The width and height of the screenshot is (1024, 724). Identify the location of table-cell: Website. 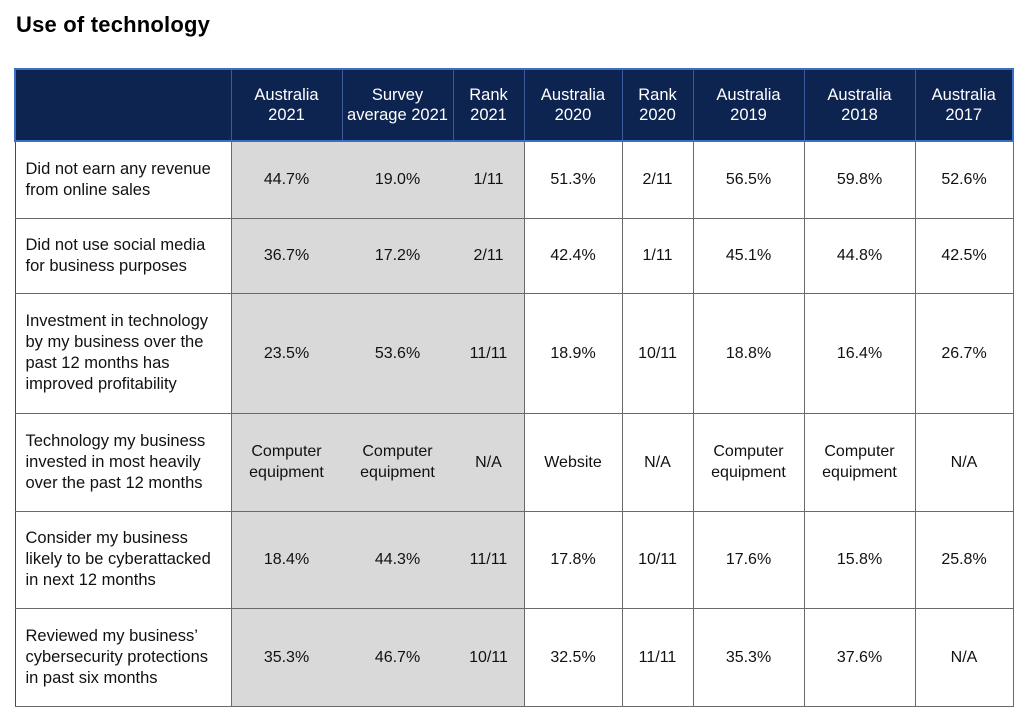
(573, 462).